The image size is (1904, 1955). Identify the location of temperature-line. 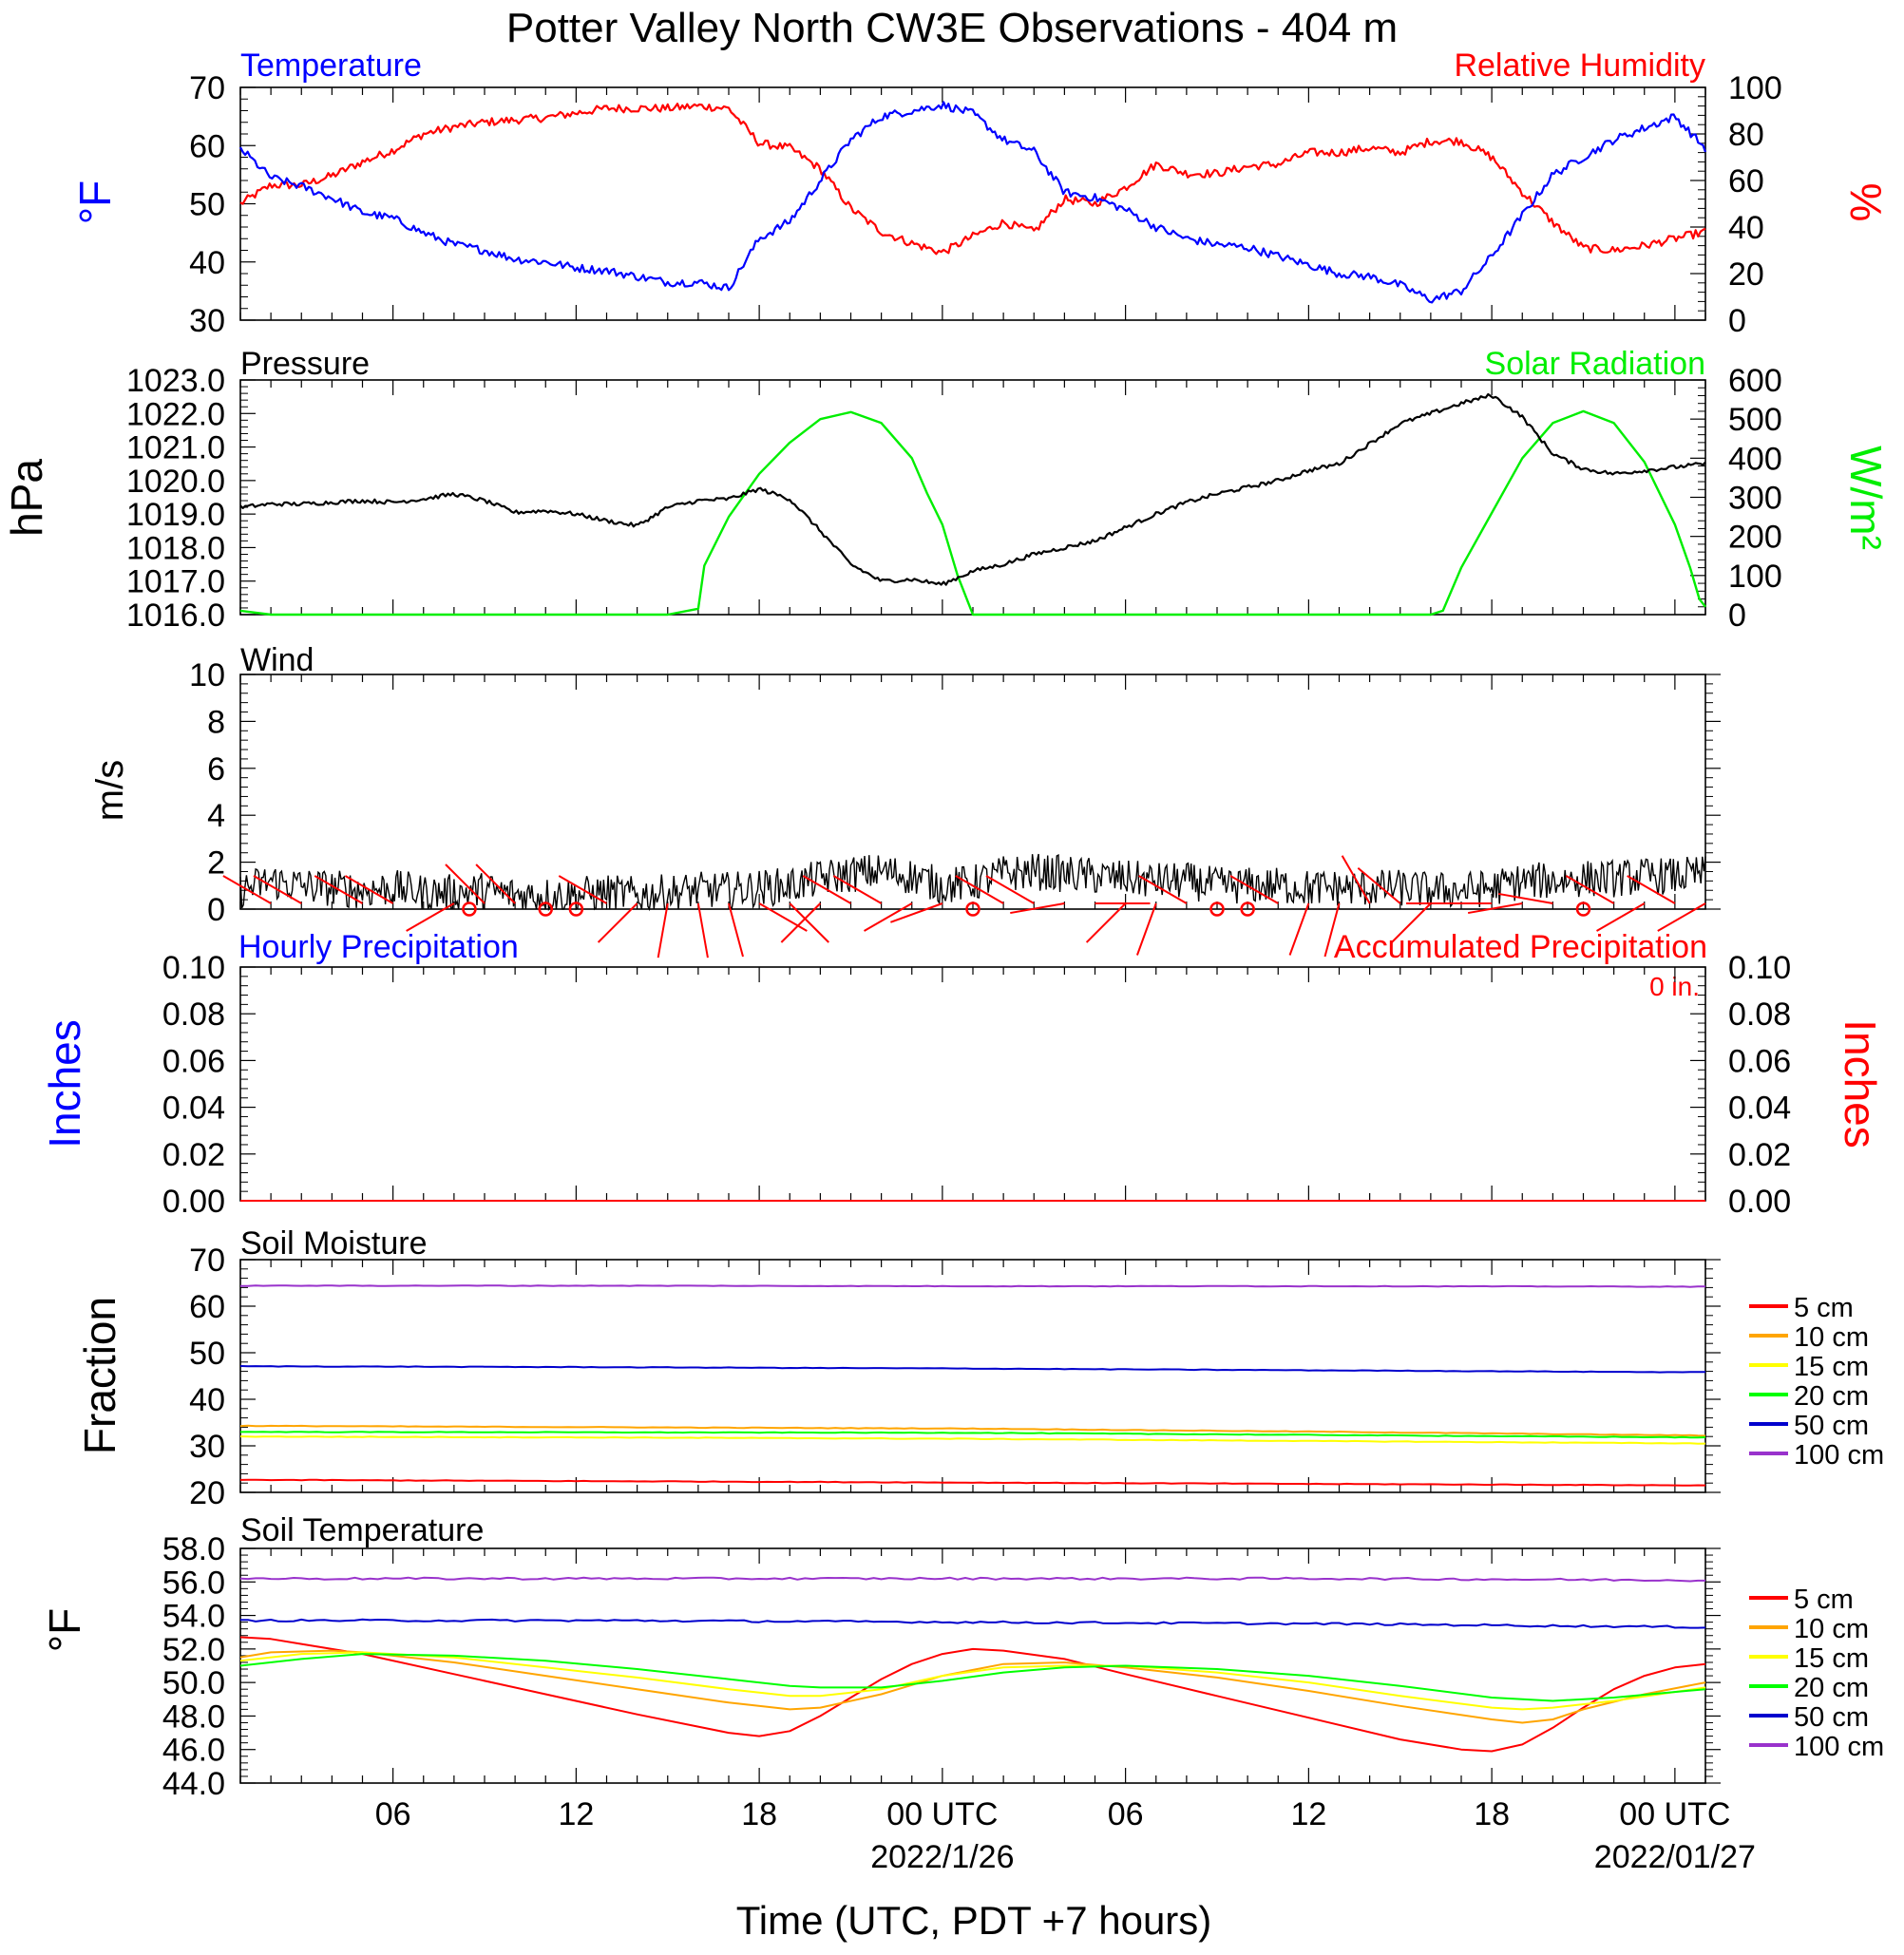
(973, 202).